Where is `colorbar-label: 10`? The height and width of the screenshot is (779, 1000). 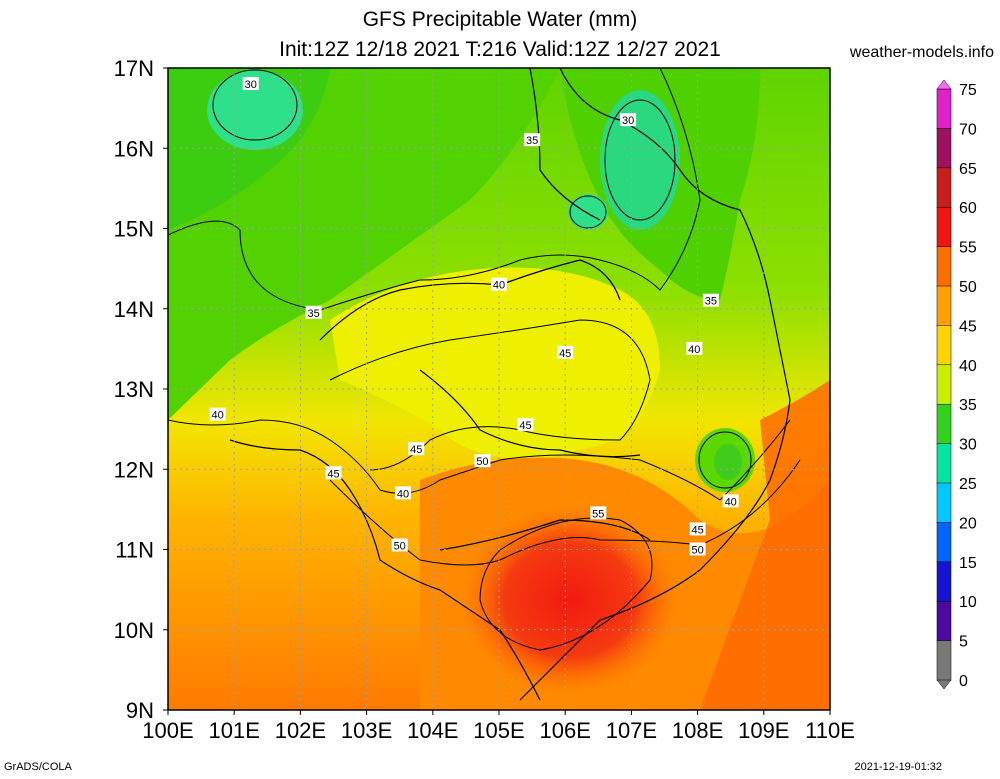 colorbar-label: 10 is located at coordinates (968, 602).